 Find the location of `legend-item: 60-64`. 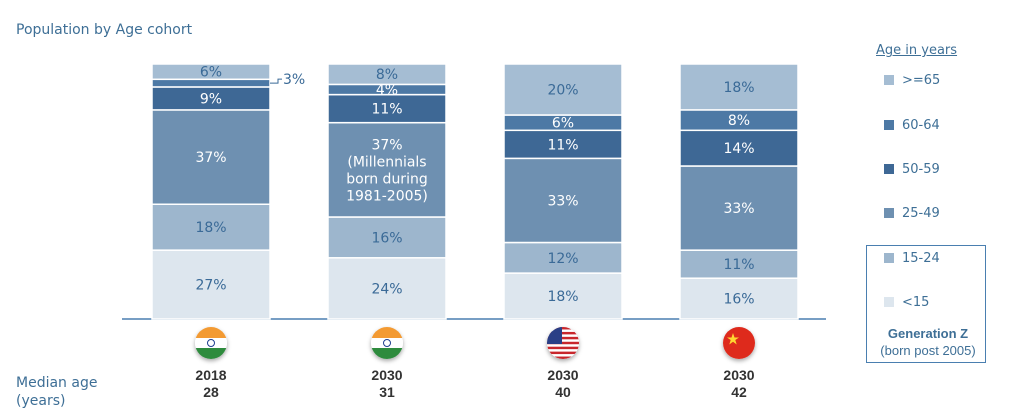

legend-item: 60-64 is located at coordinates (912, 125).